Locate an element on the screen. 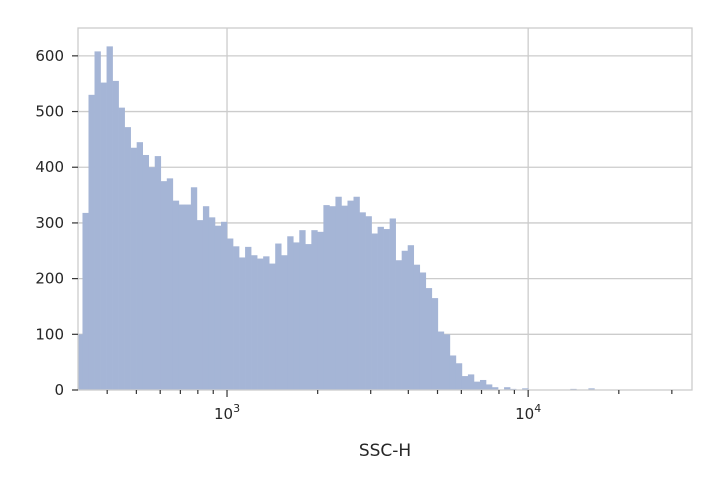 The height and width of the screenshot is (480, 720). y-tick-label: 300 is located at coordinates (49, 223).